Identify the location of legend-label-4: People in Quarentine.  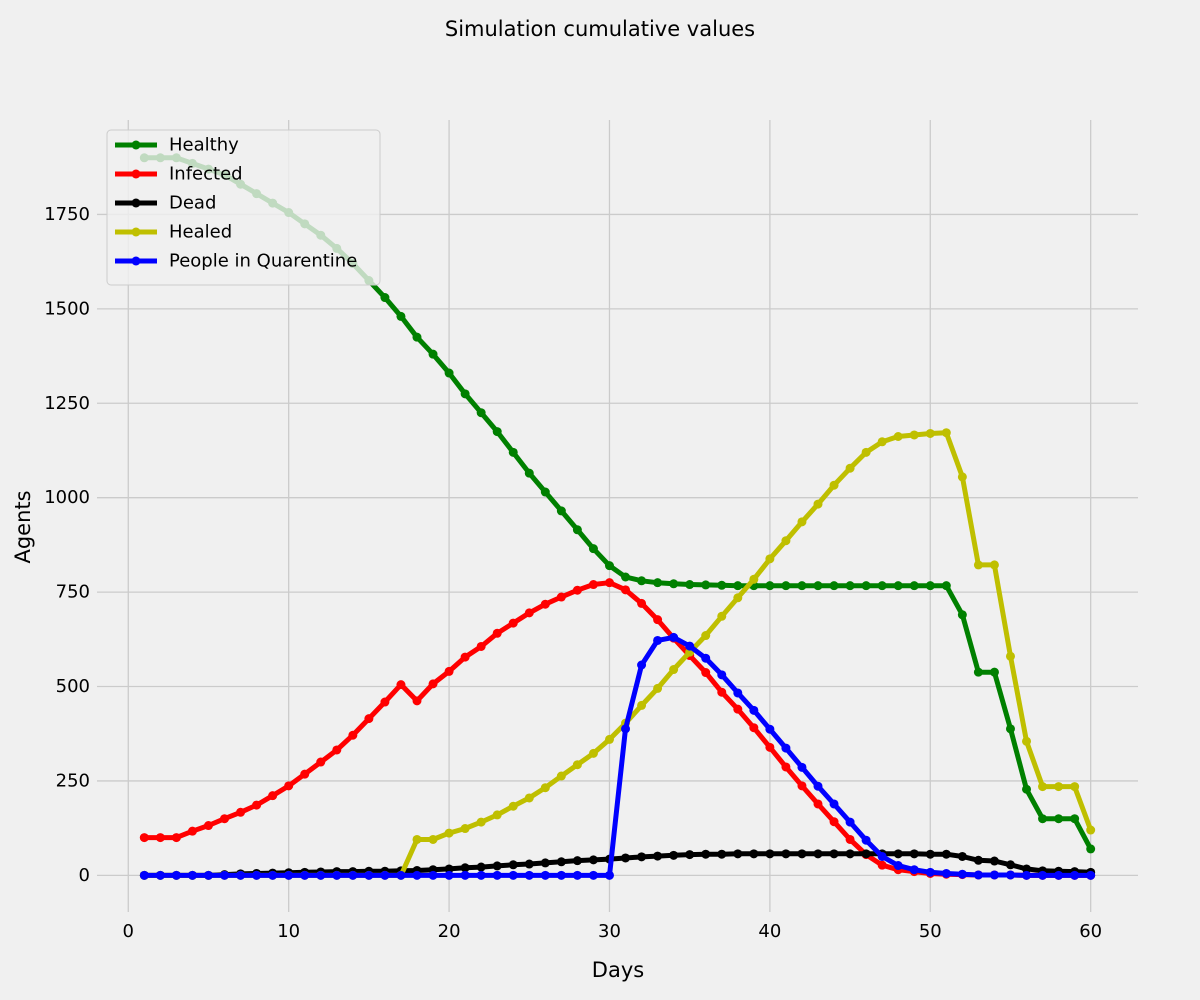
(263, 261).